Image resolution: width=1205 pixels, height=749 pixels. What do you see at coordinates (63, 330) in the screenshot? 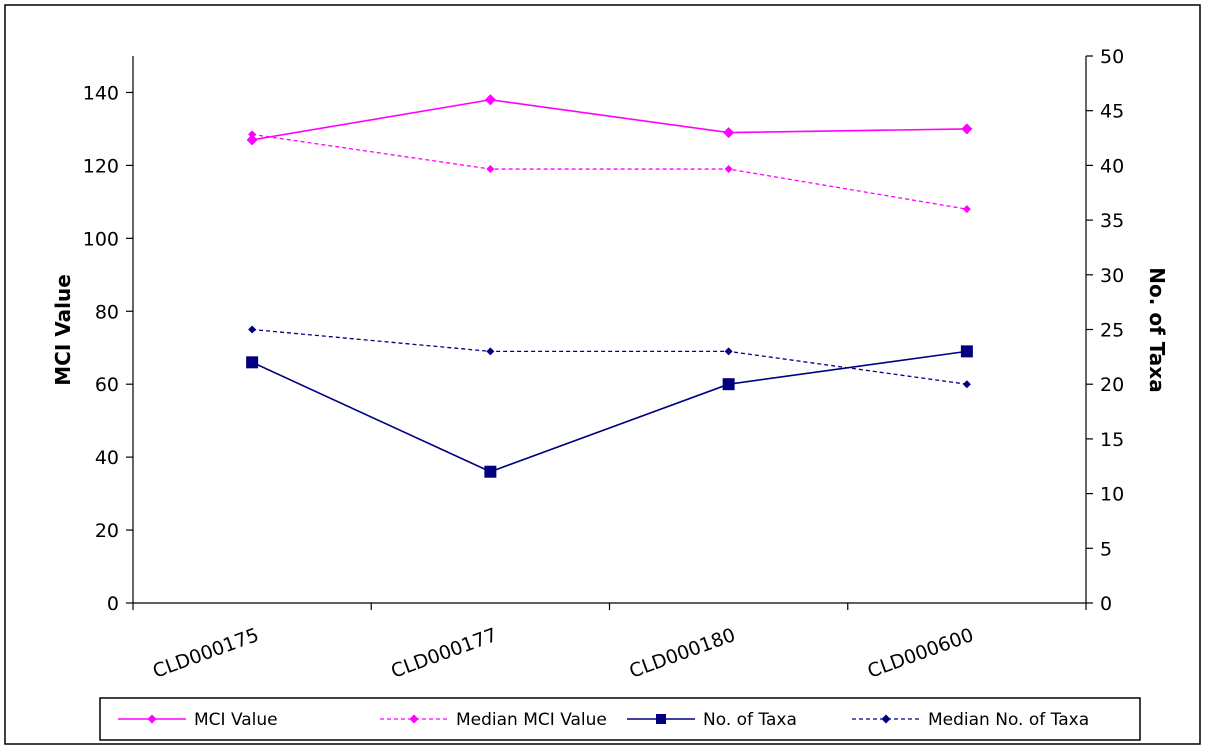
I see `left-axis-title: MCI Value` at bounding box center [63, 330].